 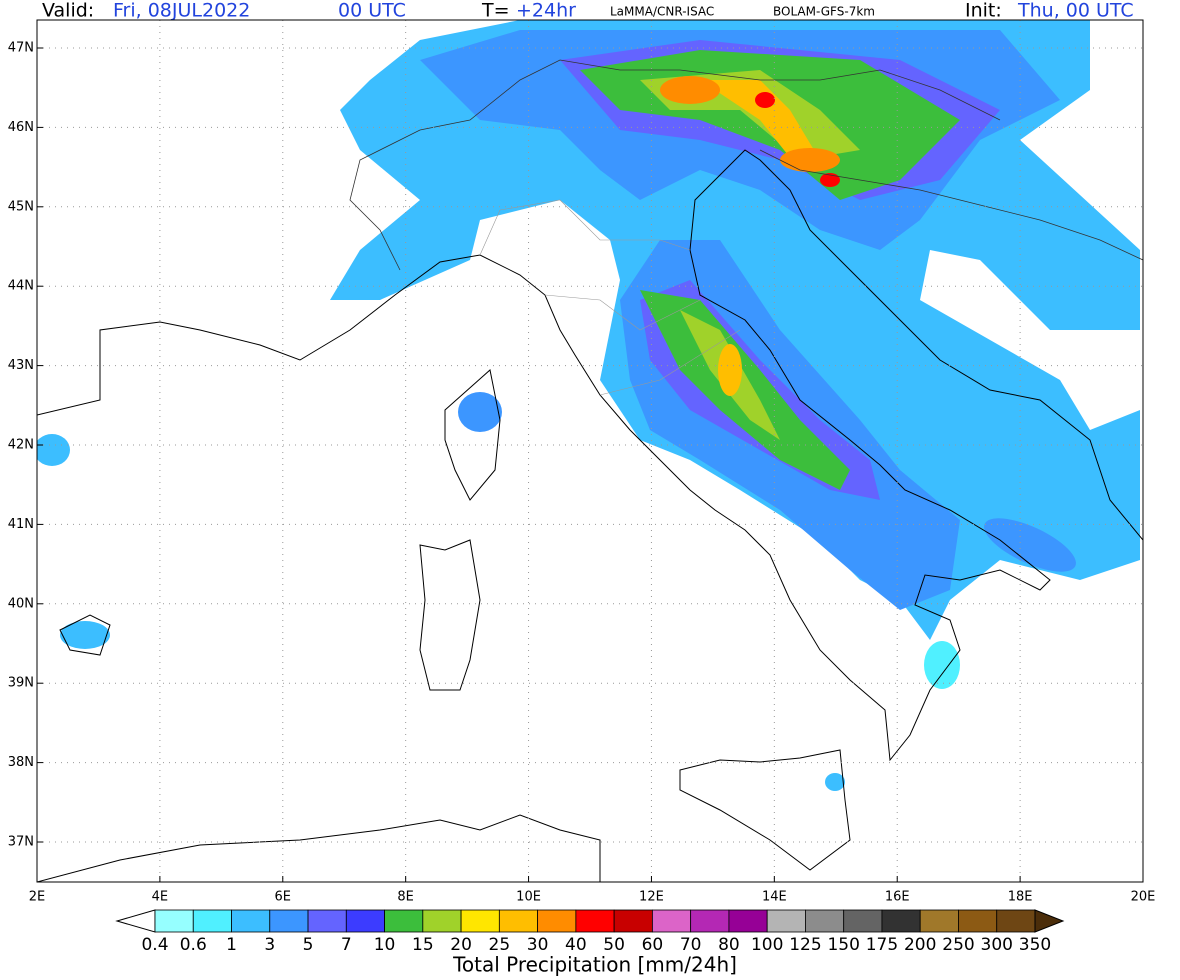 I want to click on valid-hour: 00 UTC, so click(x=372, y=11).